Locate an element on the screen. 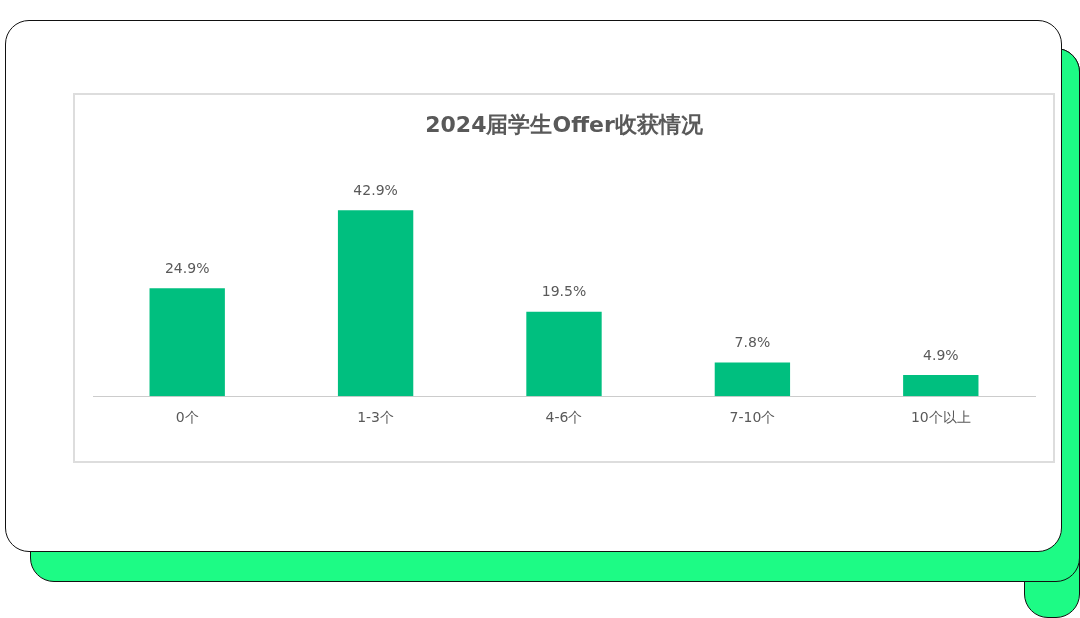  x-tick-label: 7-10个 is located at coordinates (752, 417).